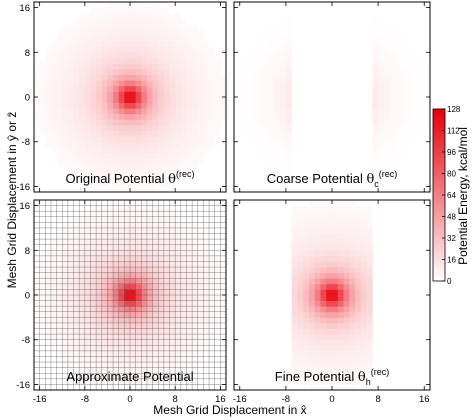 Image resolution: width=474 pixels, height=420 pixels. I want to click on panel-title: Coarse Potential θc(rec), so click(332, 179).